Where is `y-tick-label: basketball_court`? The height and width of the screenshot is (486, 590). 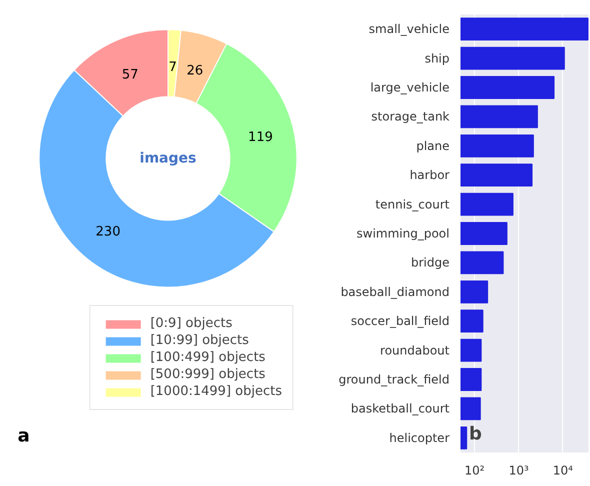
y-tick-label: basketball_court is located at coordinates (400, 409).